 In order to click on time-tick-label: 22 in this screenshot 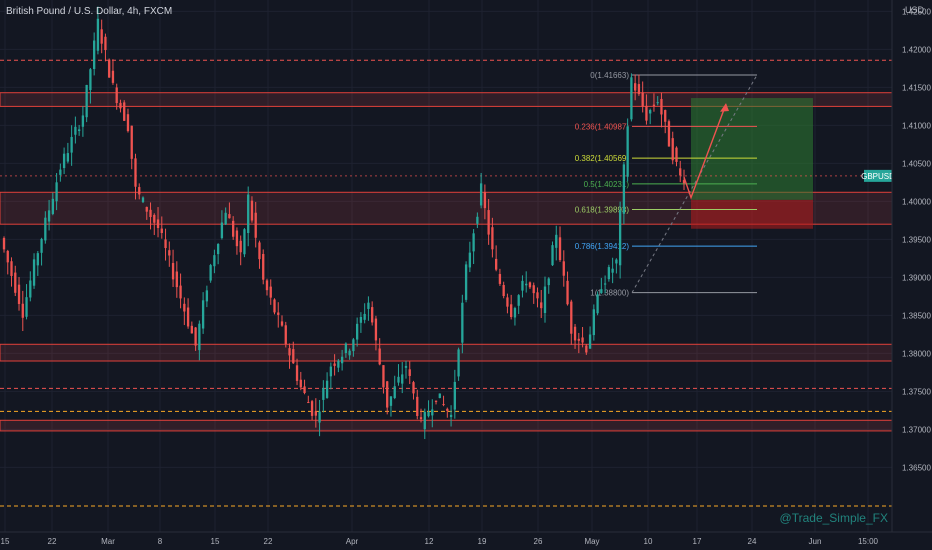, I will do `click(52, 541)`.